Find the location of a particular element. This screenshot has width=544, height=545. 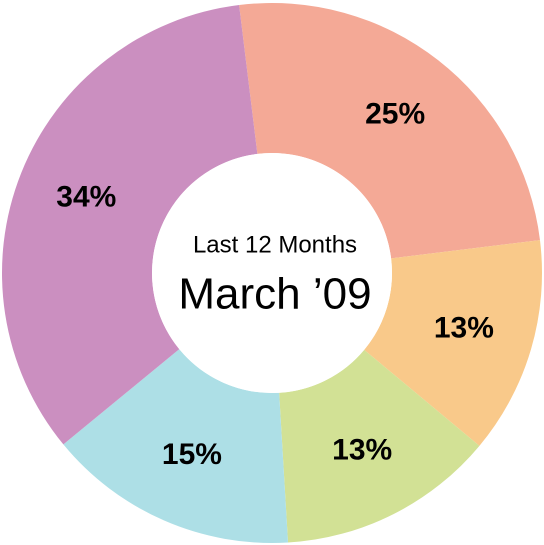

chart-title: Last 12 Months is located at coordinates (275, 244).